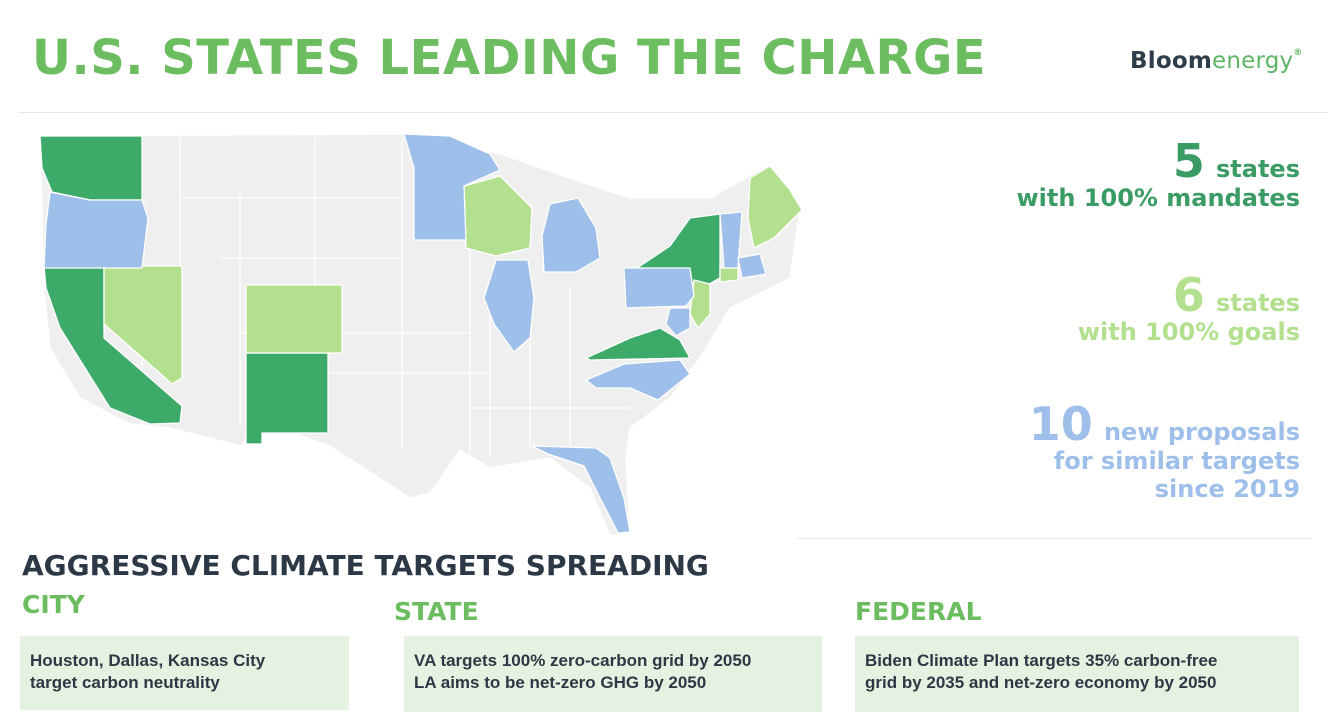 Image resolution: width=1332 pixels, height=727 pixels. I want to click on stat-mandates-desc: with 100% mandates, so click(1158, 198).